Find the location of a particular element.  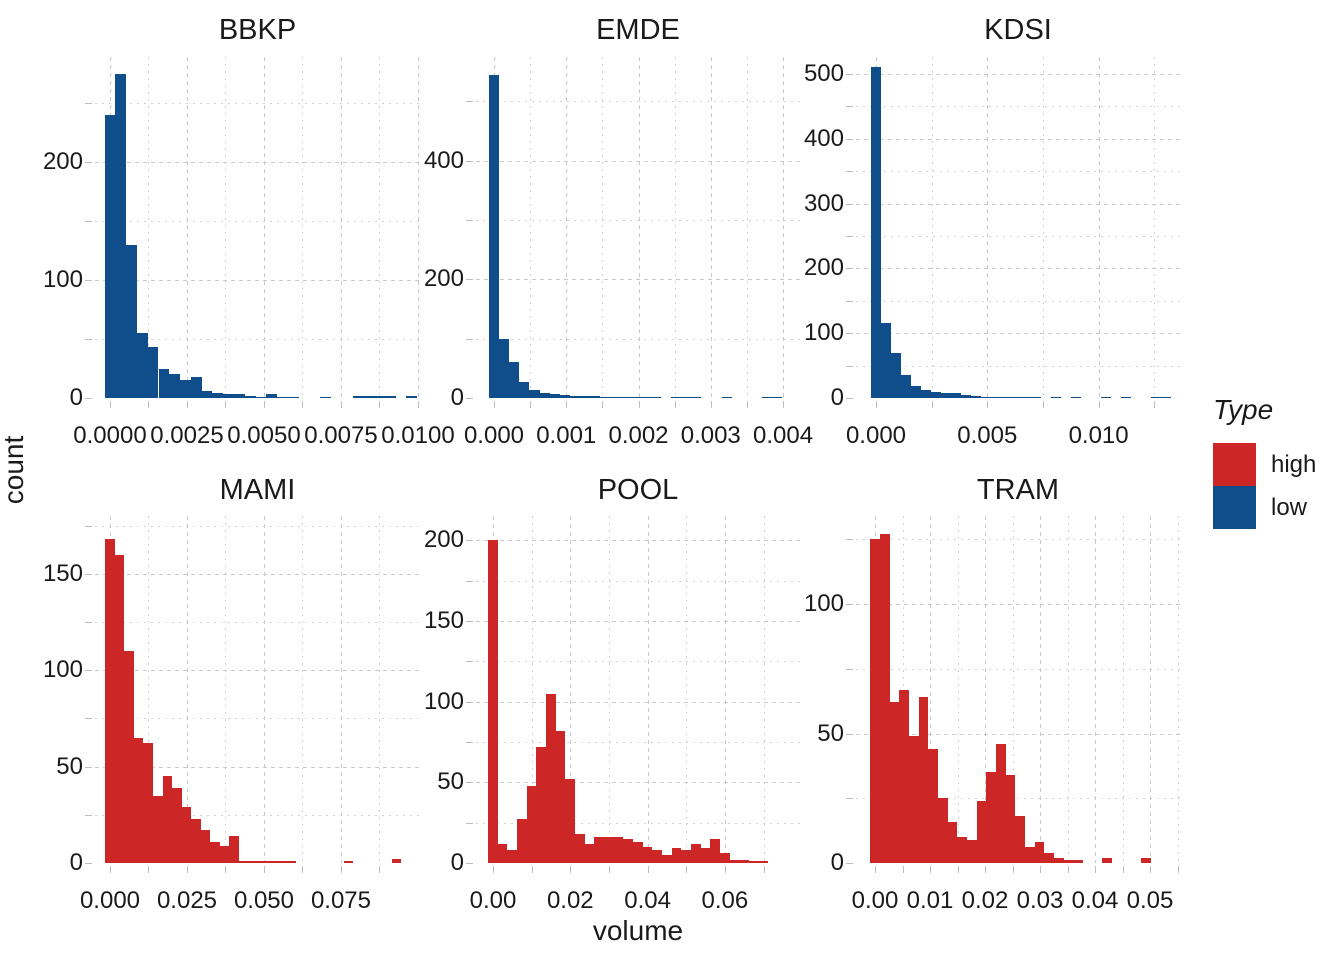

legend-label-high: high is located at coordinates (1294, 464).